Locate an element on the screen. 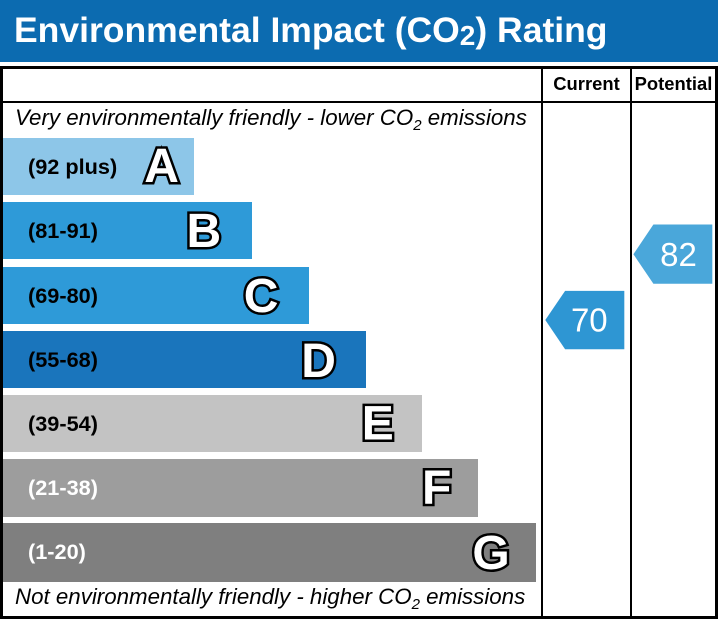 The image size is (718, 619). svg-text: F is located at coordinates (436, 488).